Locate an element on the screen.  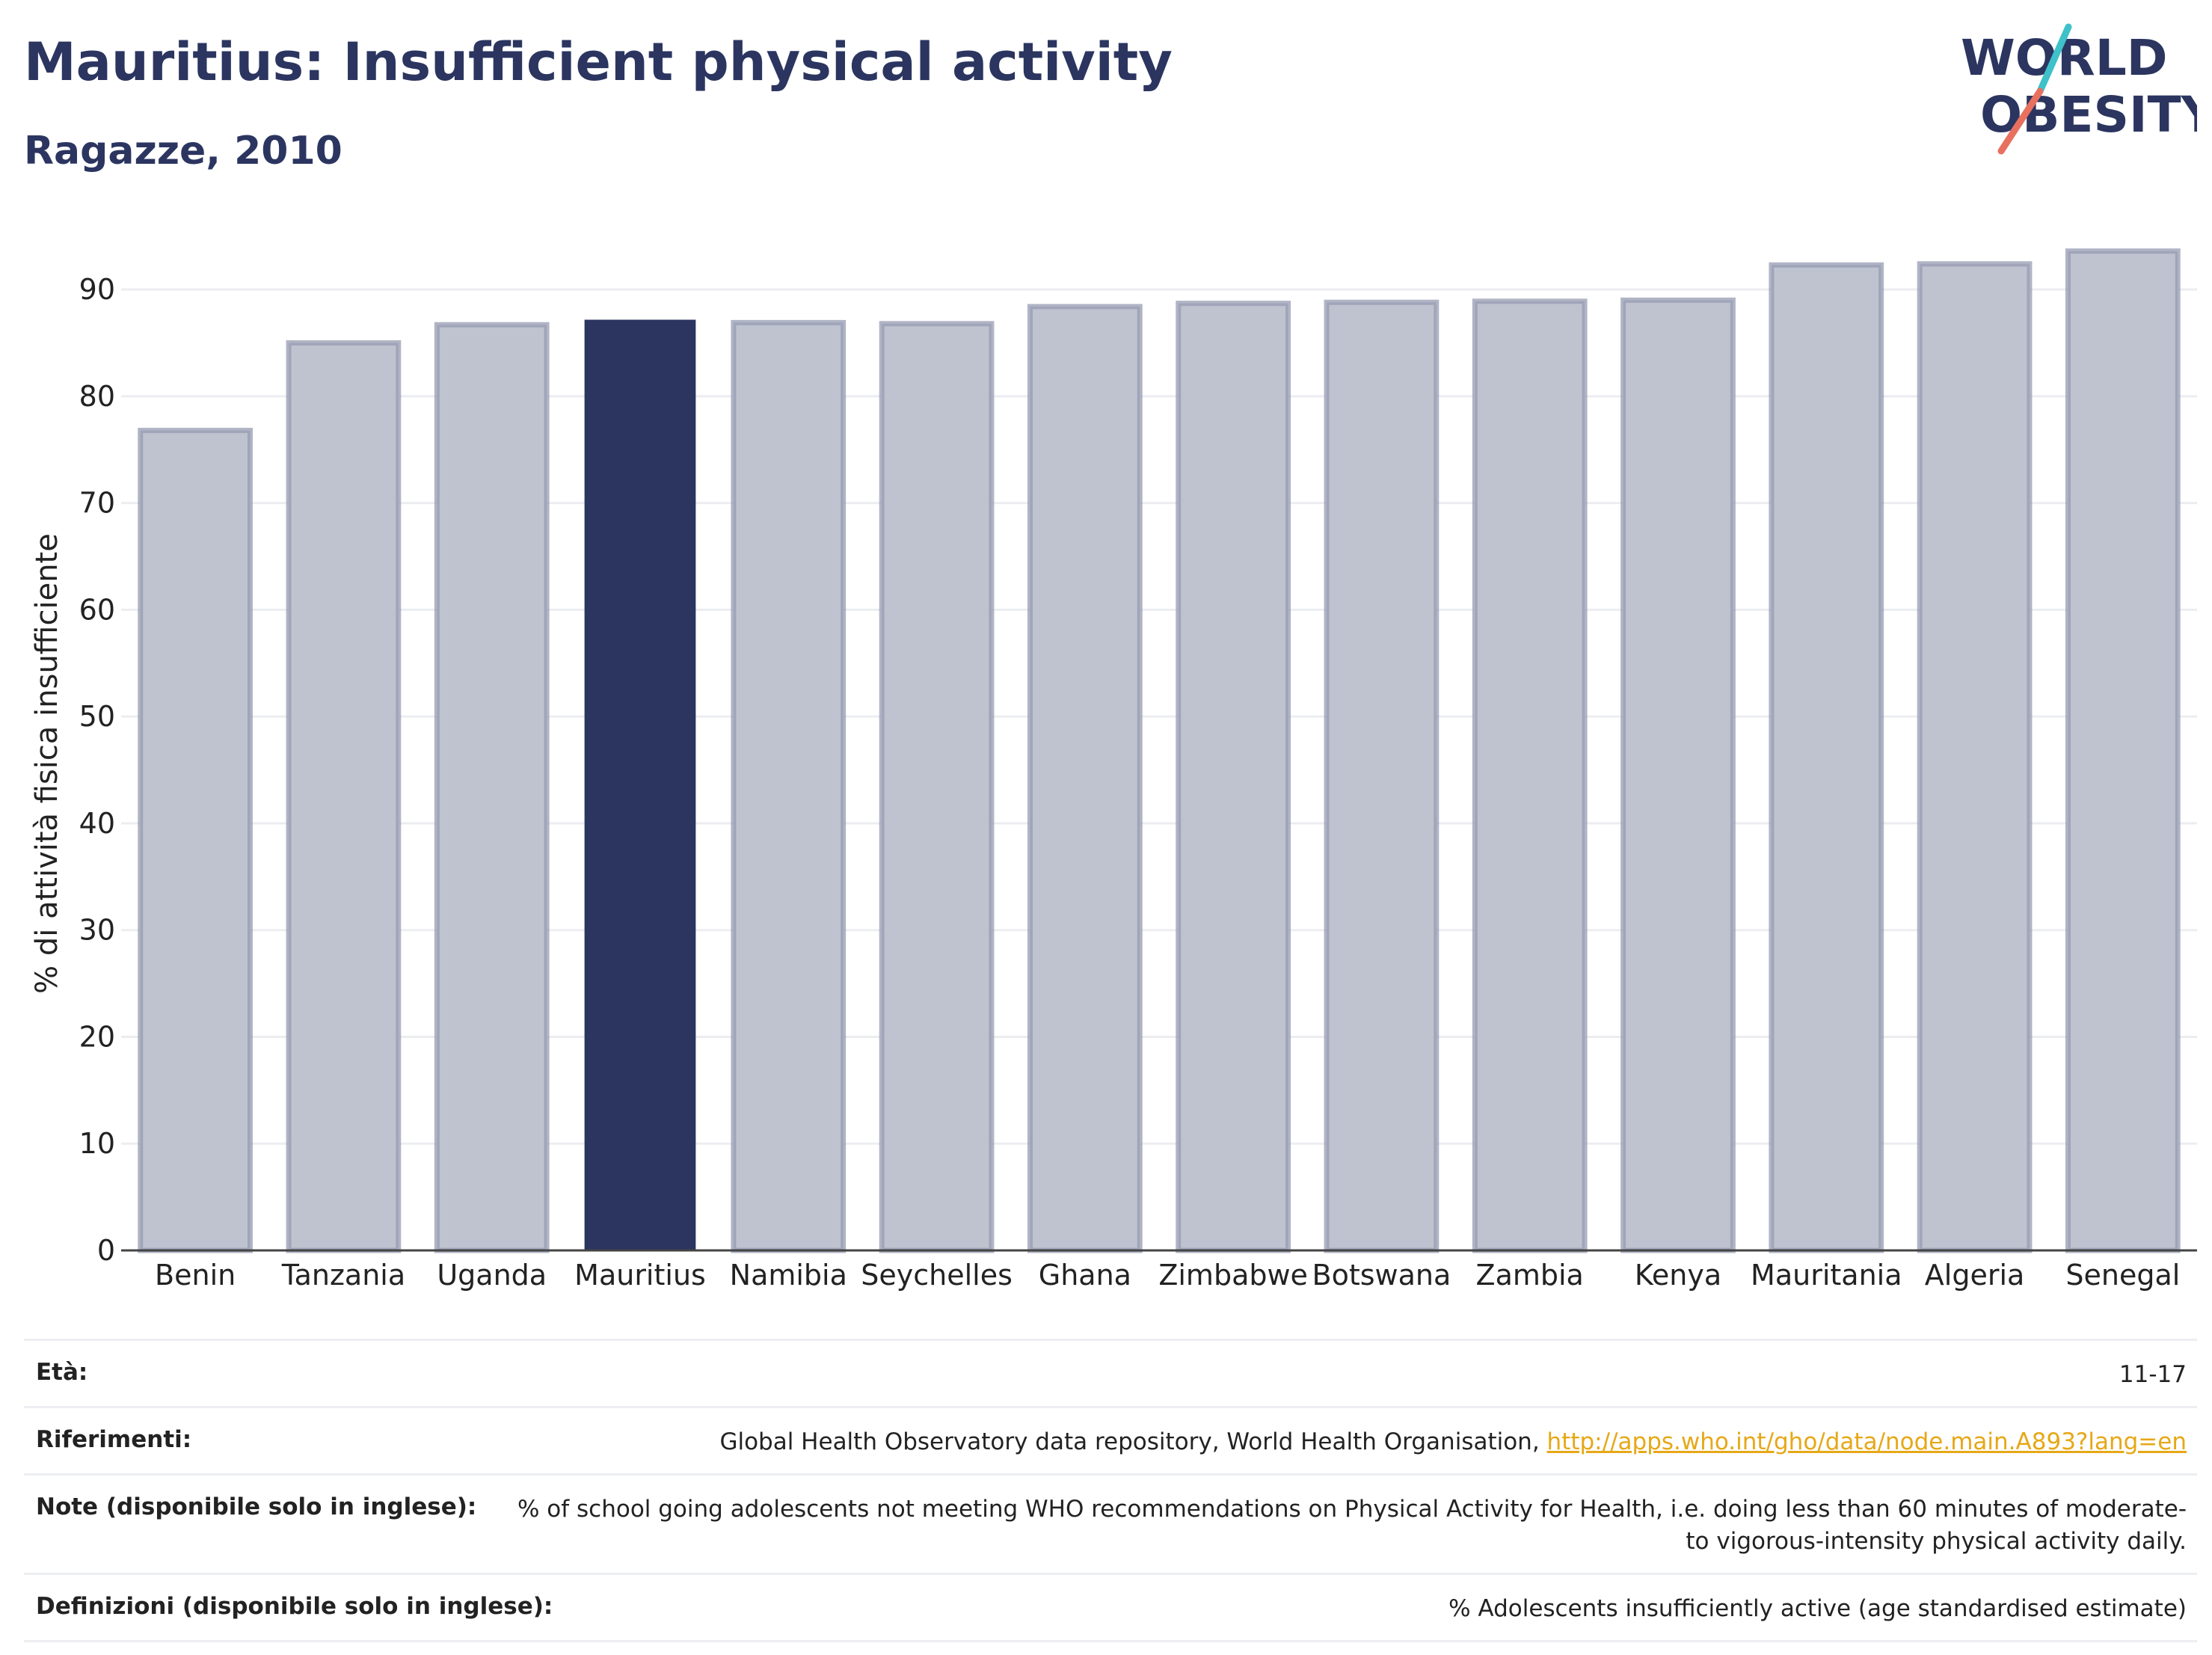
x-tick-label: Tanzania is located at coordinates (343, 1275).